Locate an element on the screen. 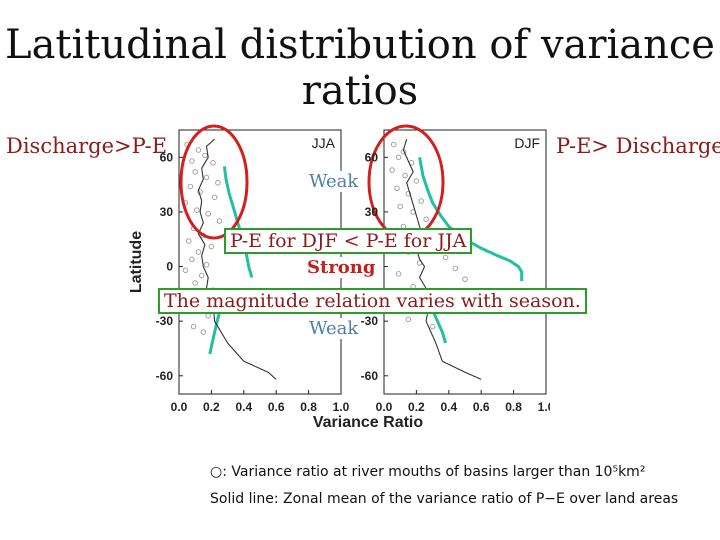 Image resolution: width=720 pixels, height=540 pixels. x-tick-label-jja: 0.4 is located at coordinates (243, 407).